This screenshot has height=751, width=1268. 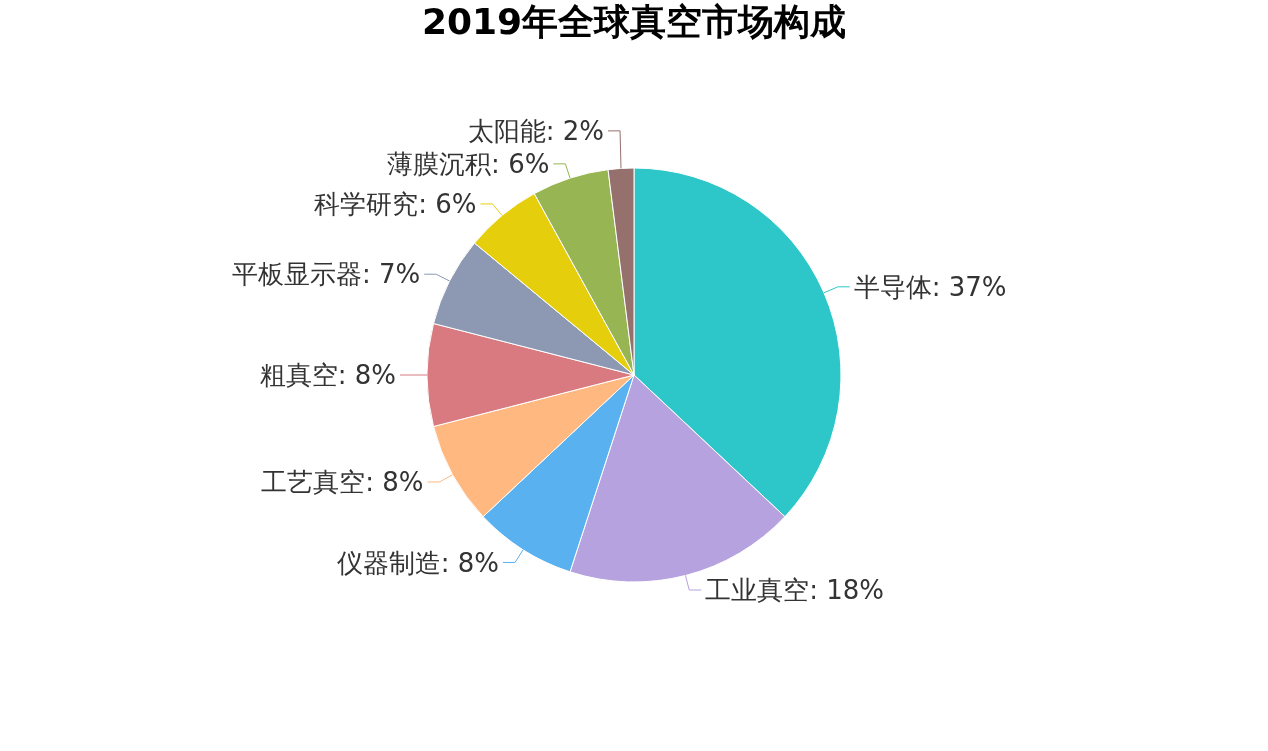 I want to click on slice-label: 平板显示器: 7%, so click(x=326, y=274).